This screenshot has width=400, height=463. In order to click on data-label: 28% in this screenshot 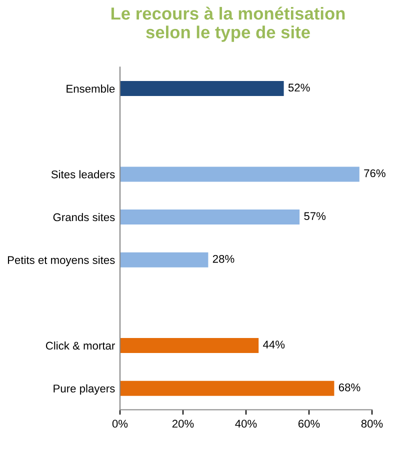, I will do `click(223, 258)`.